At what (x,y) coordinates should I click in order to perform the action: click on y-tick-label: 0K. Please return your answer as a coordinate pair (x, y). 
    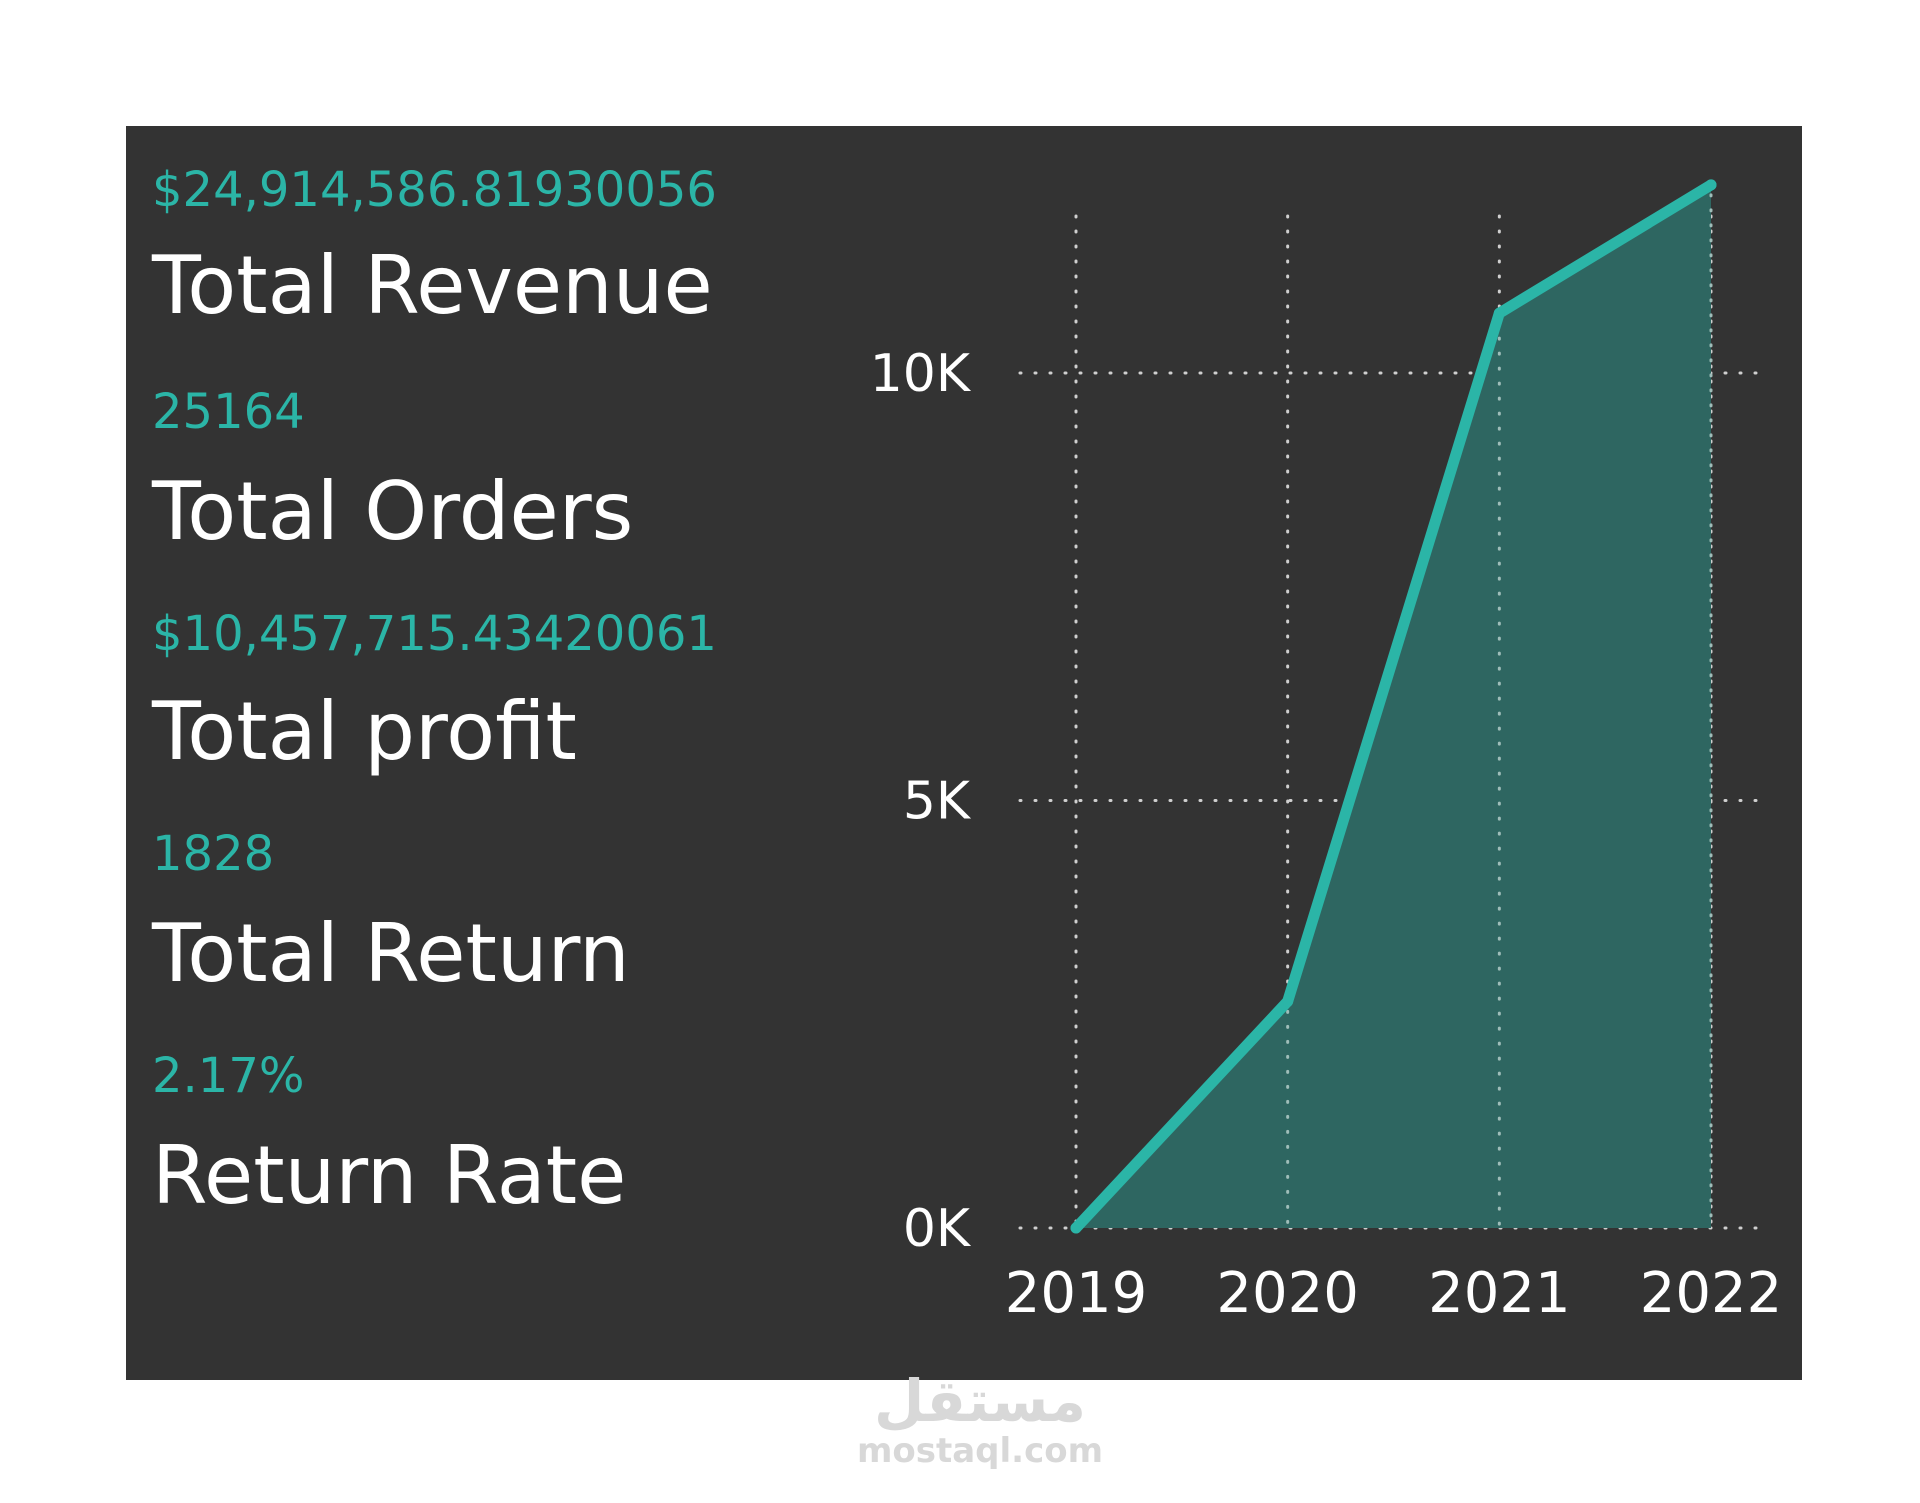
    Looking at the image, I should click on (937, 1229).